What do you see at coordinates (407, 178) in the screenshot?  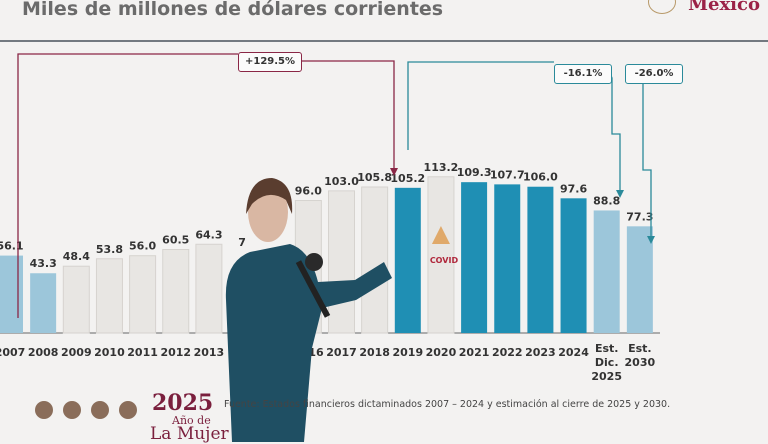 I see `data-label: 105.2` at bounding box center [407, 178].